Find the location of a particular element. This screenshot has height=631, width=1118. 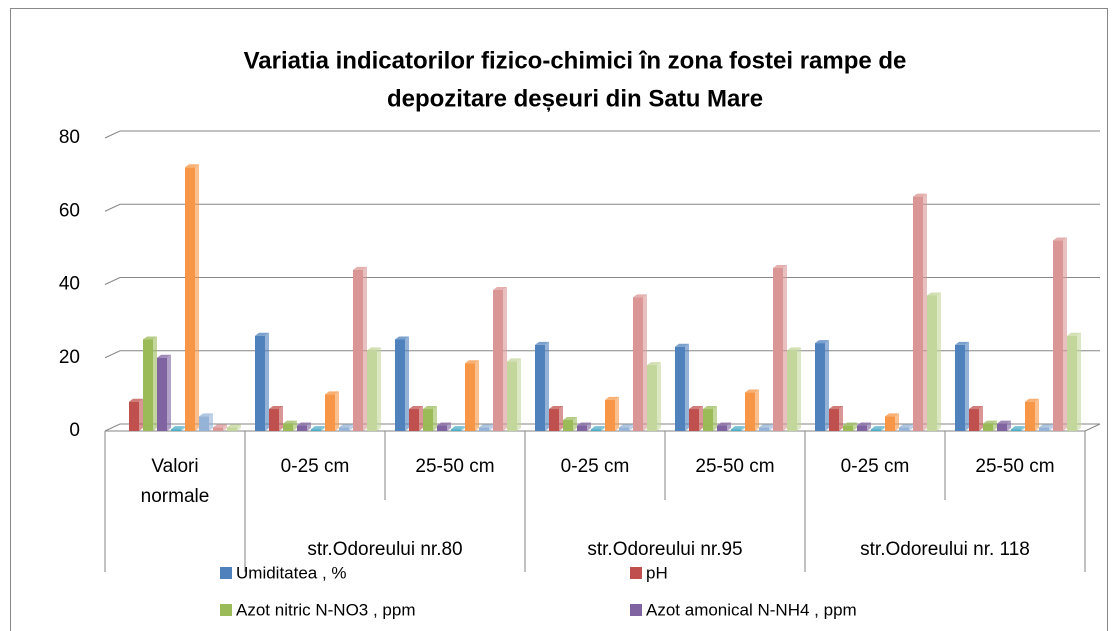

y-tick-label: 80 is located at coordinates (69, 137).